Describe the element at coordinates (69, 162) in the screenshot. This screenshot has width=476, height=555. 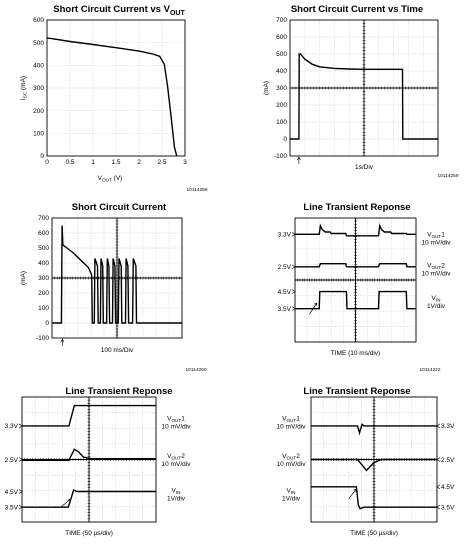
I see `x-tick-label: 0.5` at that location.